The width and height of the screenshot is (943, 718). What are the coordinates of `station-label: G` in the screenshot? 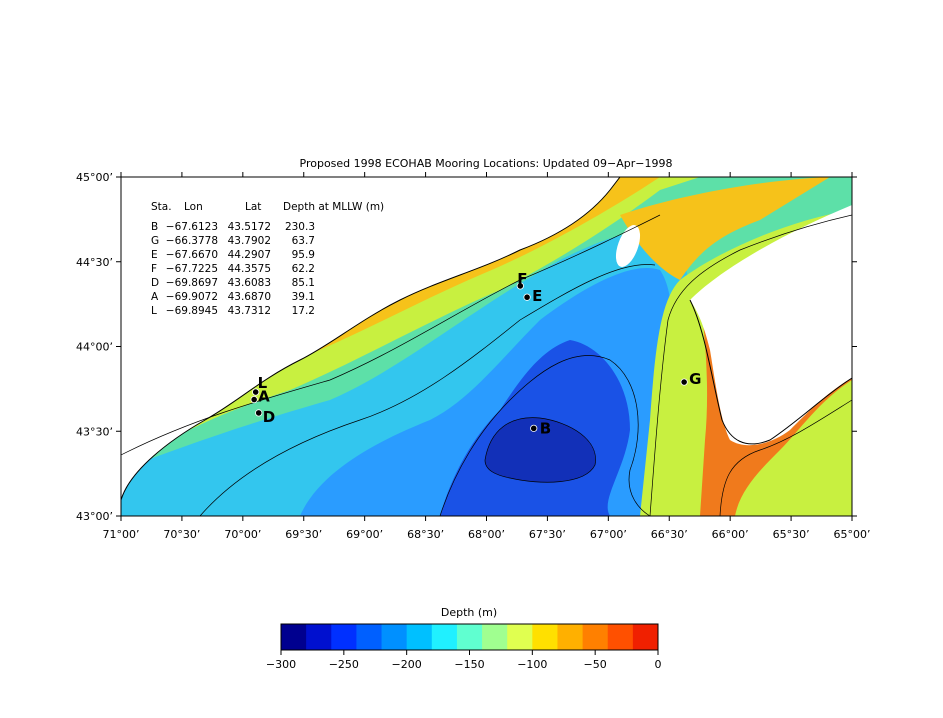 It's located at (695, 379).